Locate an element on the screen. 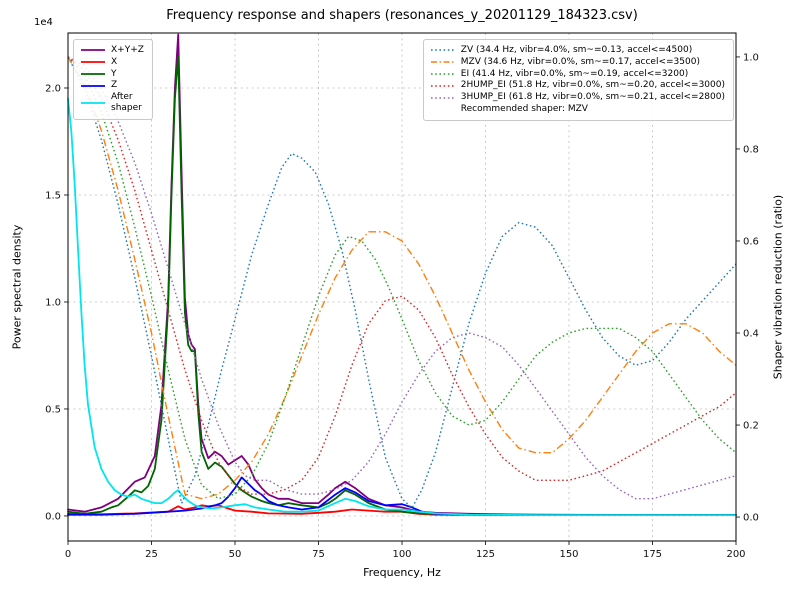 This screenshot has height=600, width=800. legend-label: X+Y+Z is located at coordinates (127, 50).